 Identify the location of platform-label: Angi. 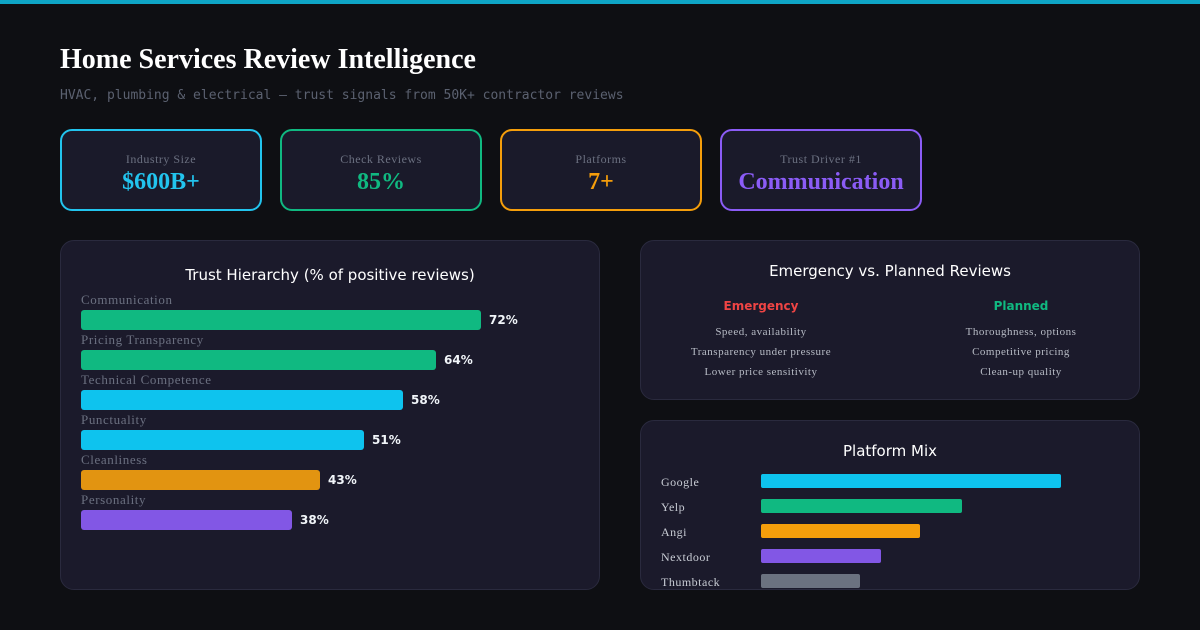
(674, 532).